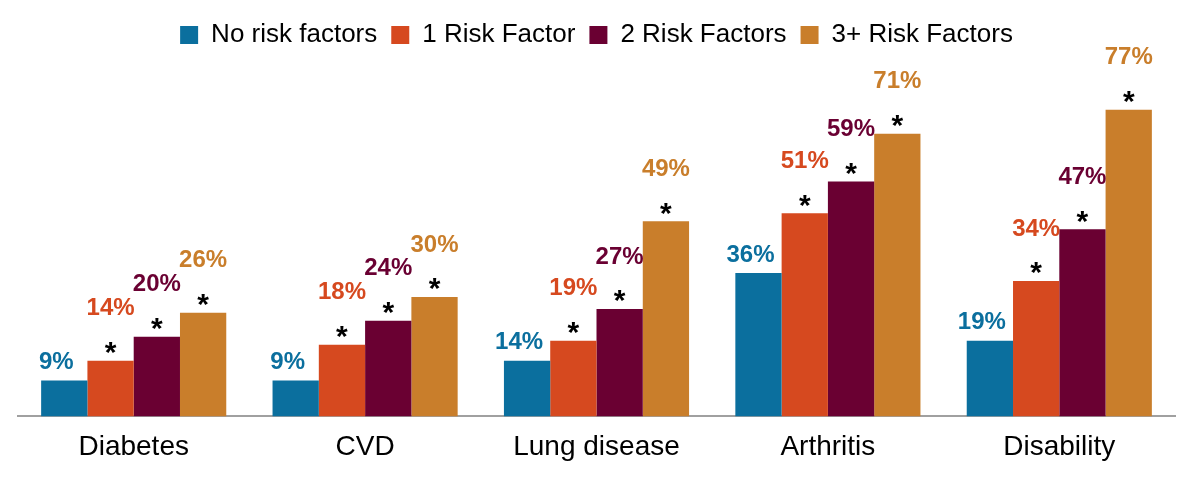  I want to click on data-label: 20%, so click(156, 283).